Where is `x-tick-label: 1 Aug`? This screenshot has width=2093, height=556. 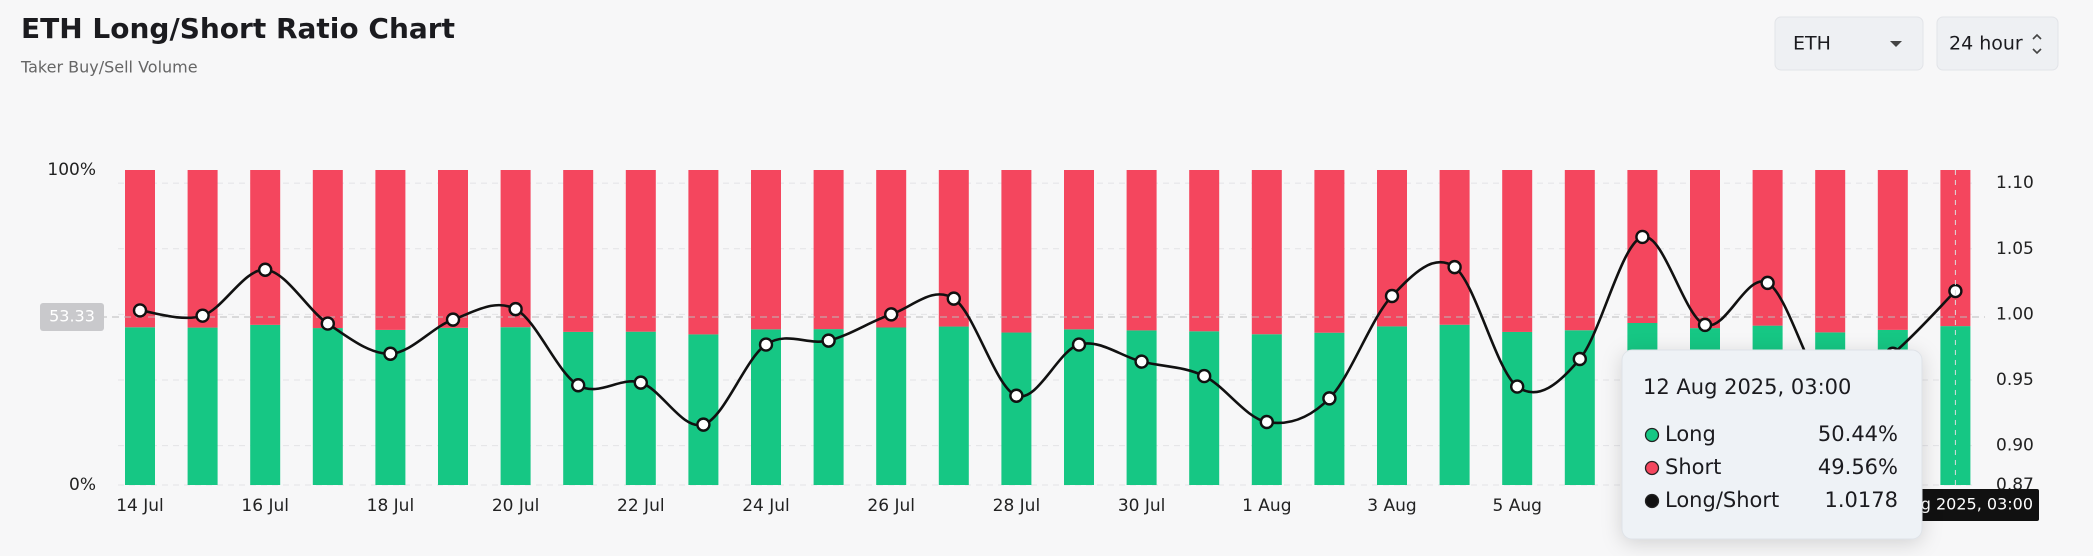 x-tick-label: 1 Aug is located at coordinates (1266, 506).